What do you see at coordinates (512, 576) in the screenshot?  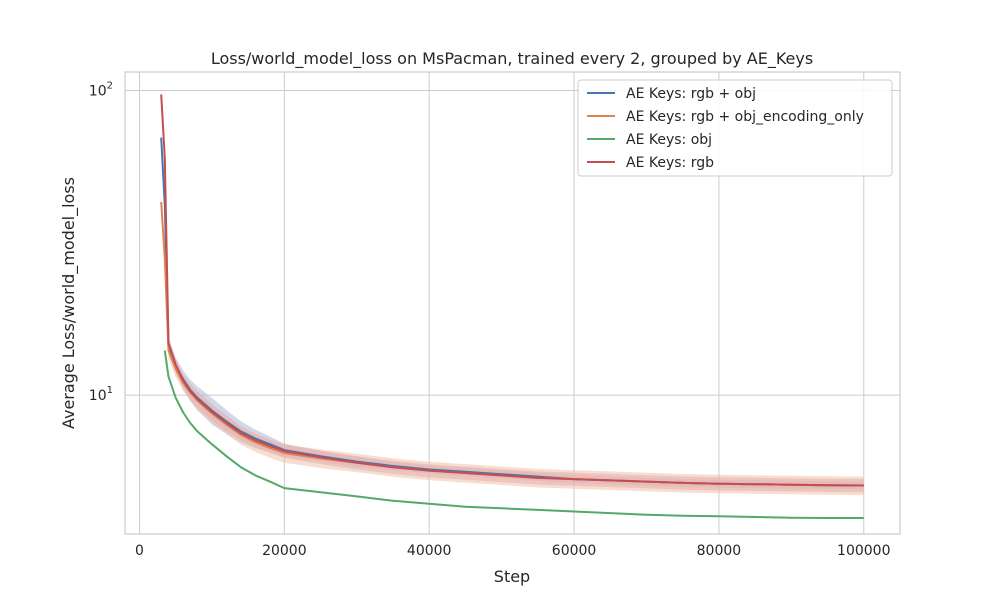 I see `x-axis-label: Step` at bounding box center [512, 576].